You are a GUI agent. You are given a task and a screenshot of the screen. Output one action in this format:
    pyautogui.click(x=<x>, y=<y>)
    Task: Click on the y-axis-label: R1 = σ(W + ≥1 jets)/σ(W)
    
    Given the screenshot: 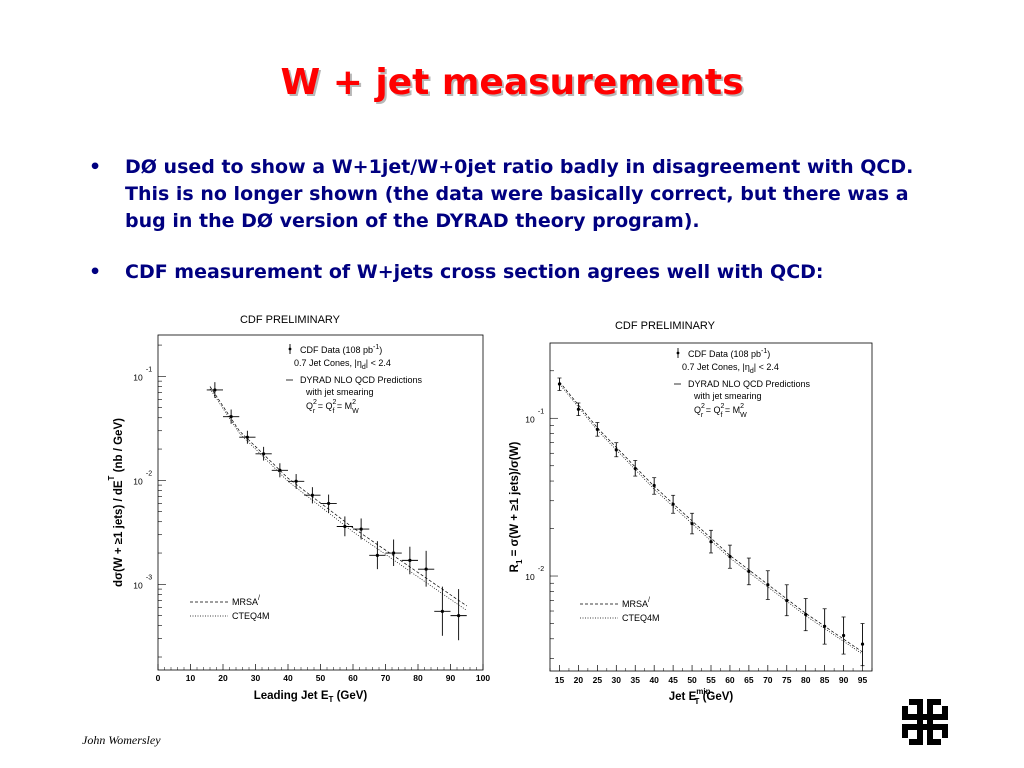 What is the action you would take?
    pyautogui.click(x=516, y=507)
    